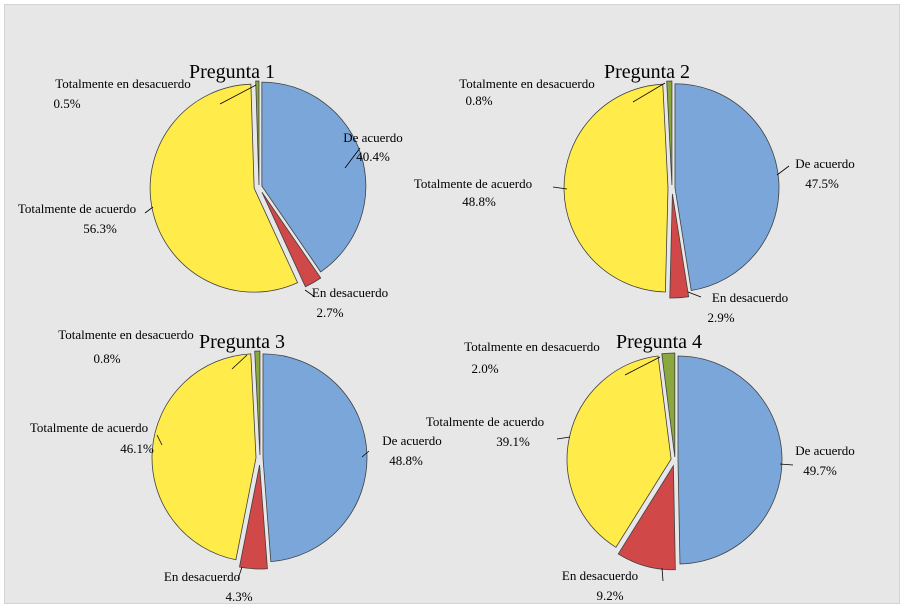  Describe the element at coordinates (479, 201) in the screenshot. I see `slice-value-totalmente-de-acuerdo: 48.8%` at that location.